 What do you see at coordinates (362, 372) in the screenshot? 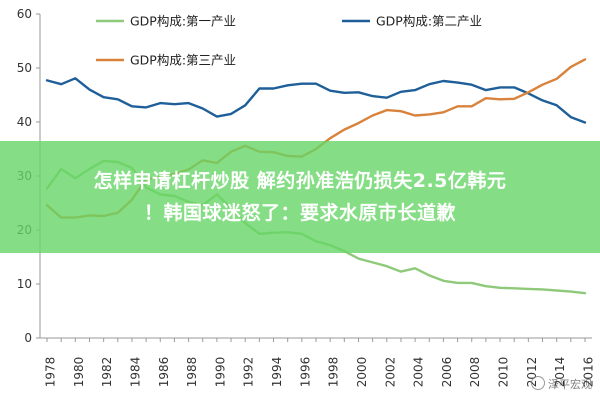
I see `x-tick-label: 2000` at bounding box center [362, 372].